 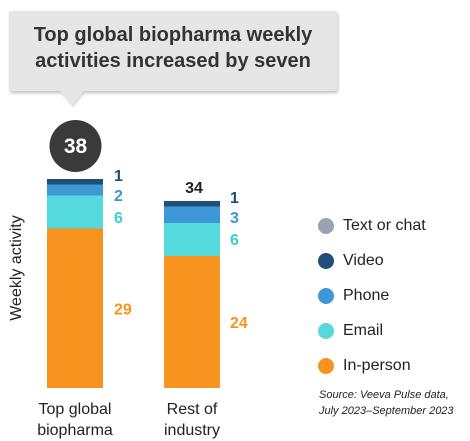 I want to click on value-label-in-person-1: 24, so click(x=239, y=323).